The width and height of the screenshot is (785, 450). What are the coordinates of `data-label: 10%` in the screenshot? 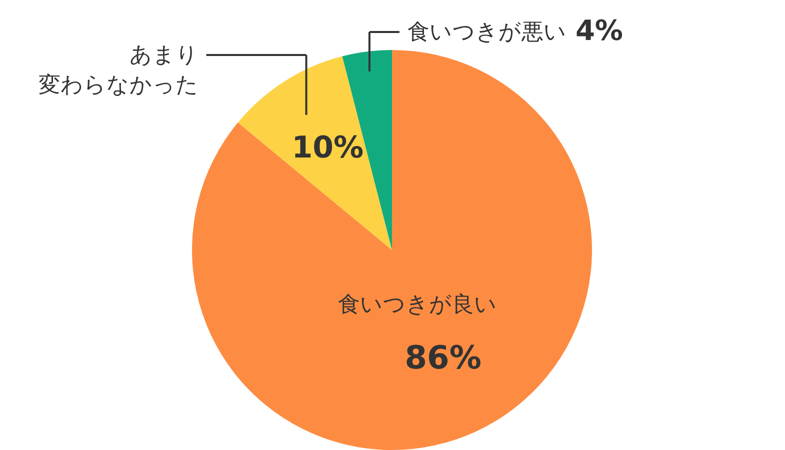 It's located at (328, 148).